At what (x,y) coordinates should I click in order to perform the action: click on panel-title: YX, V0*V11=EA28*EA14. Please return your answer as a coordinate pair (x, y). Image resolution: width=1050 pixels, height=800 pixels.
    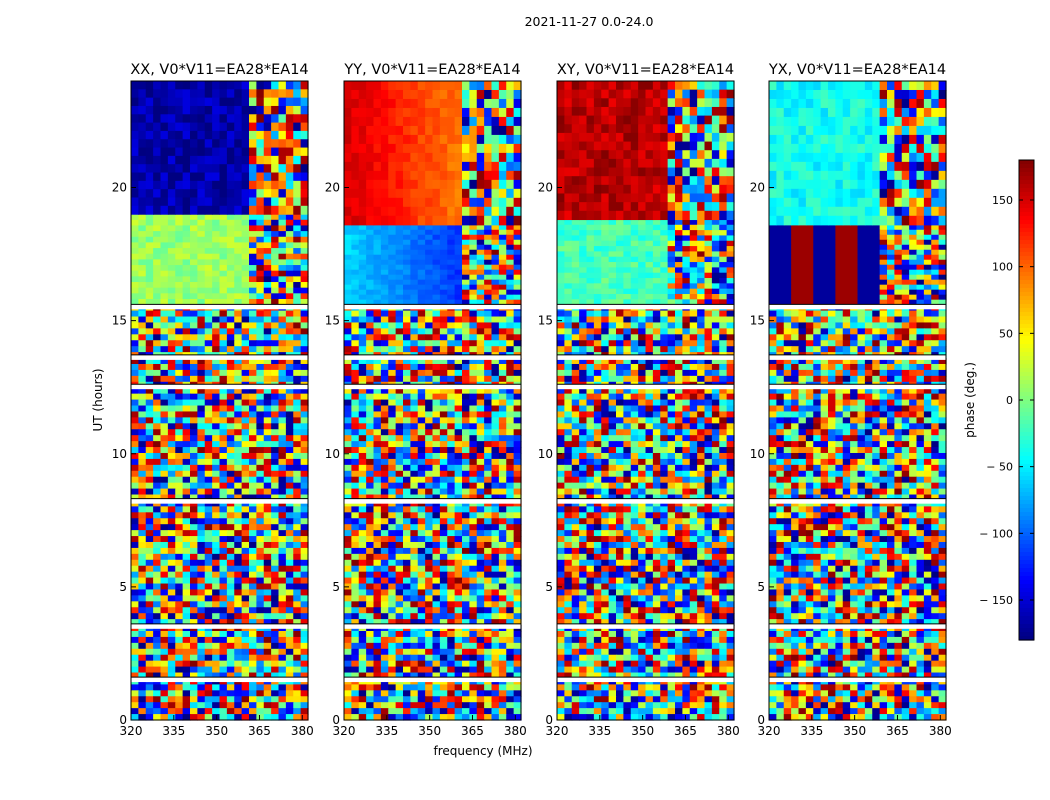
    Looking at the image, I should click on (857, 70).